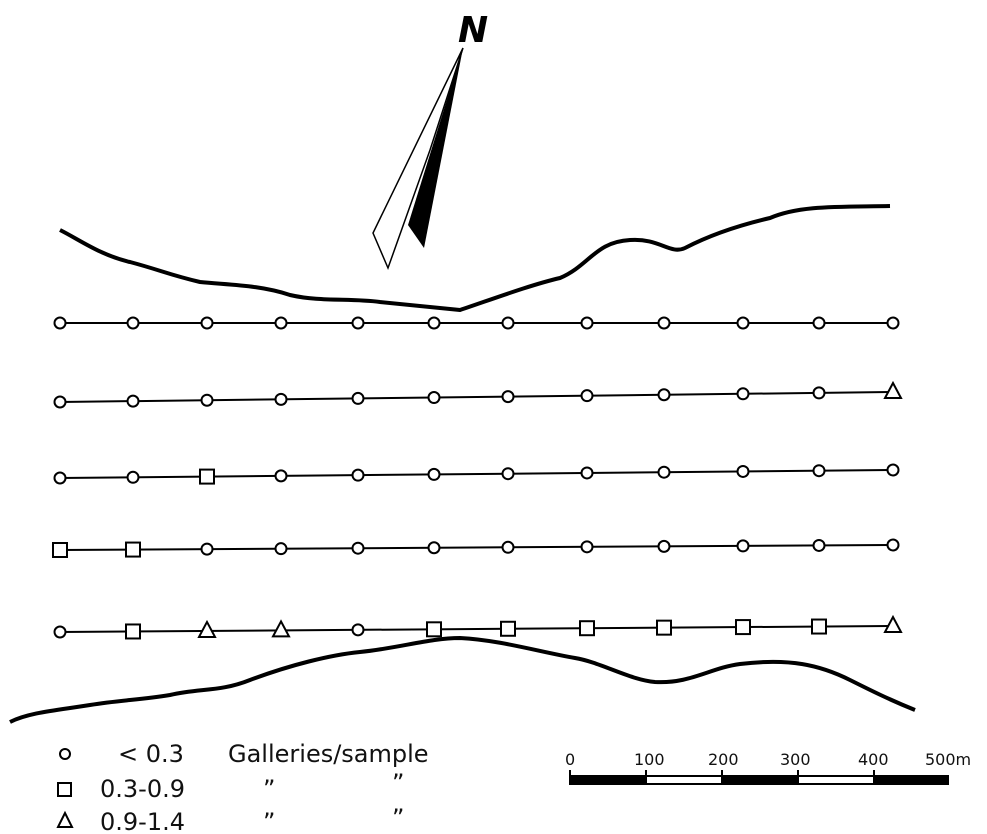  I want to click on legend-range-3: 0.9-1.4, so click(142, 821).